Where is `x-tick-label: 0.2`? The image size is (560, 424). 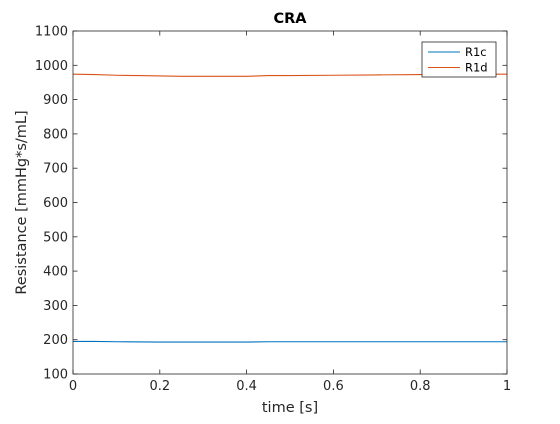
x-tick-label: 0.2 is located at coordinates (159, 386).